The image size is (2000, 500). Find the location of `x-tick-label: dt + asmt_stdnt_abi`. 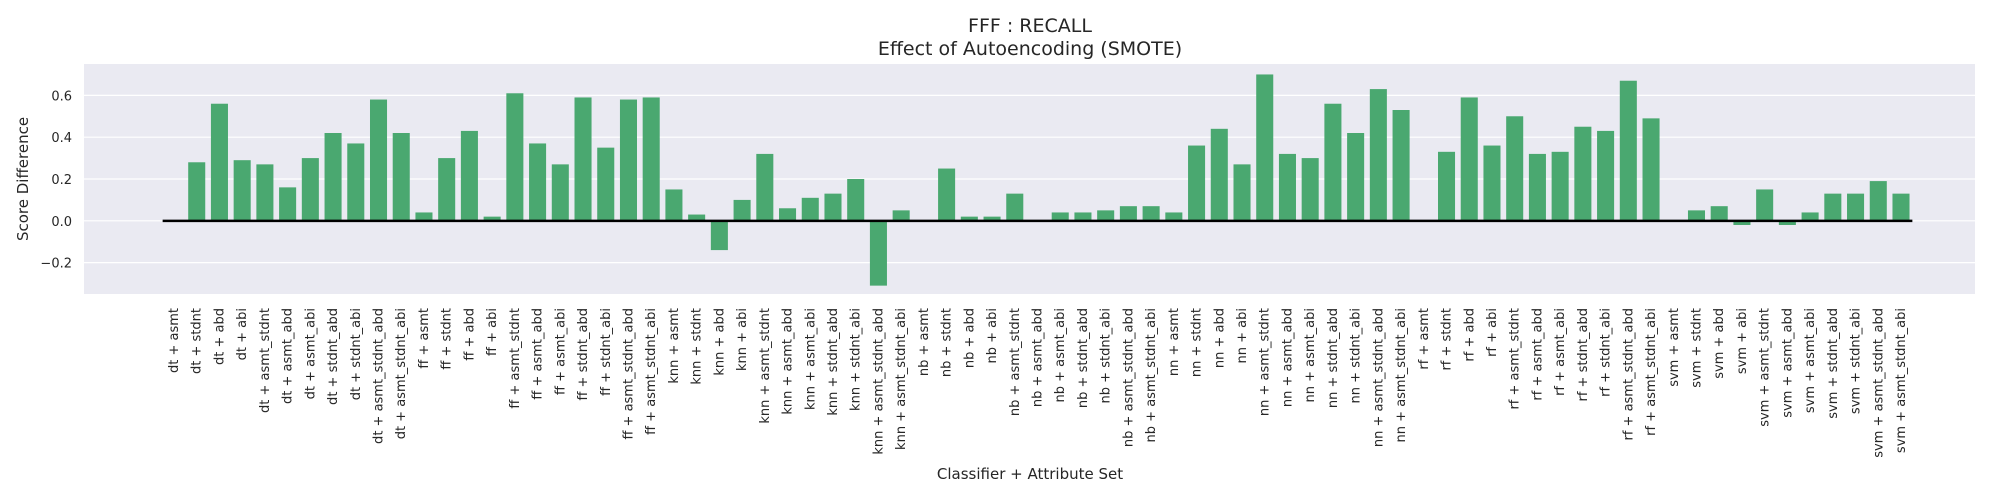

x-tick-label: dt + asmt_stdnt_abi is located at coordinates (401, 373).